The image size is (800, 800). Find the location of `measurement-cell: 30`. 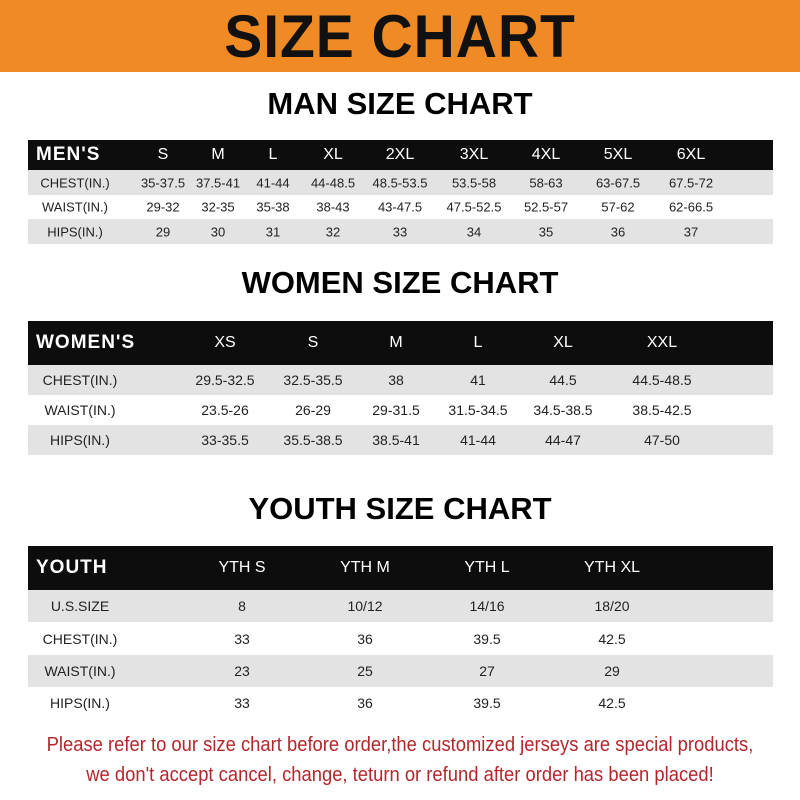

measurement-cell: 30 is located at coordinates (218, 231).